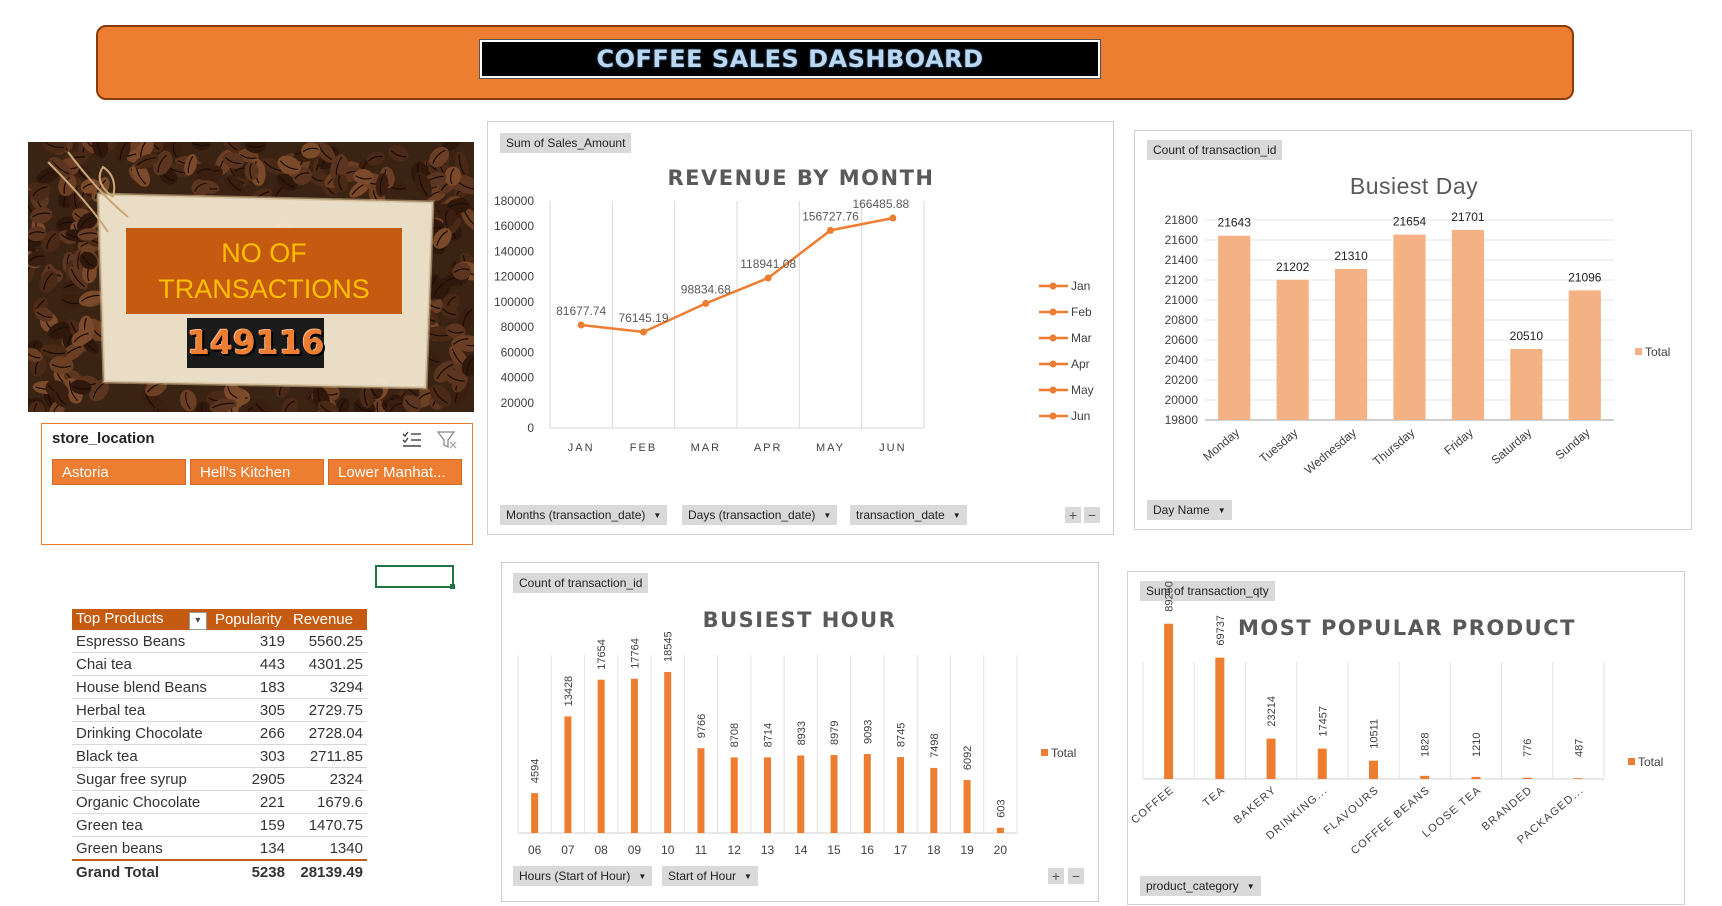 The image size is (1722, 906). What do you see at coordinates (1638, 351) in the screenshot?
I see `legend-swatch` at bounding box center [1638, 351].